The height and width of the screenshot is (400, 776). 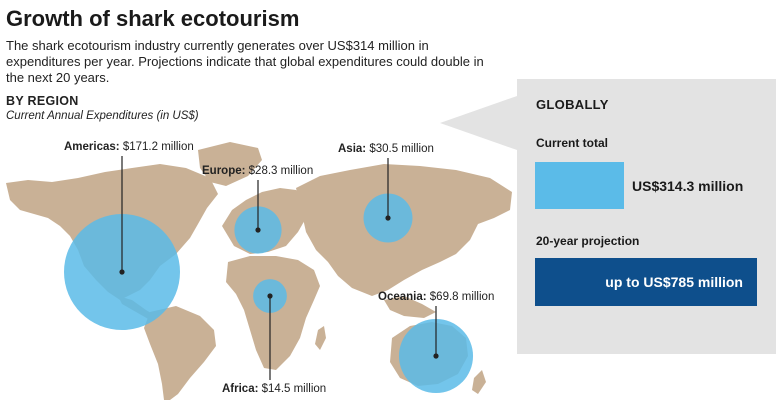 I want to click on landmass-africa, so click(x=273, y=313).